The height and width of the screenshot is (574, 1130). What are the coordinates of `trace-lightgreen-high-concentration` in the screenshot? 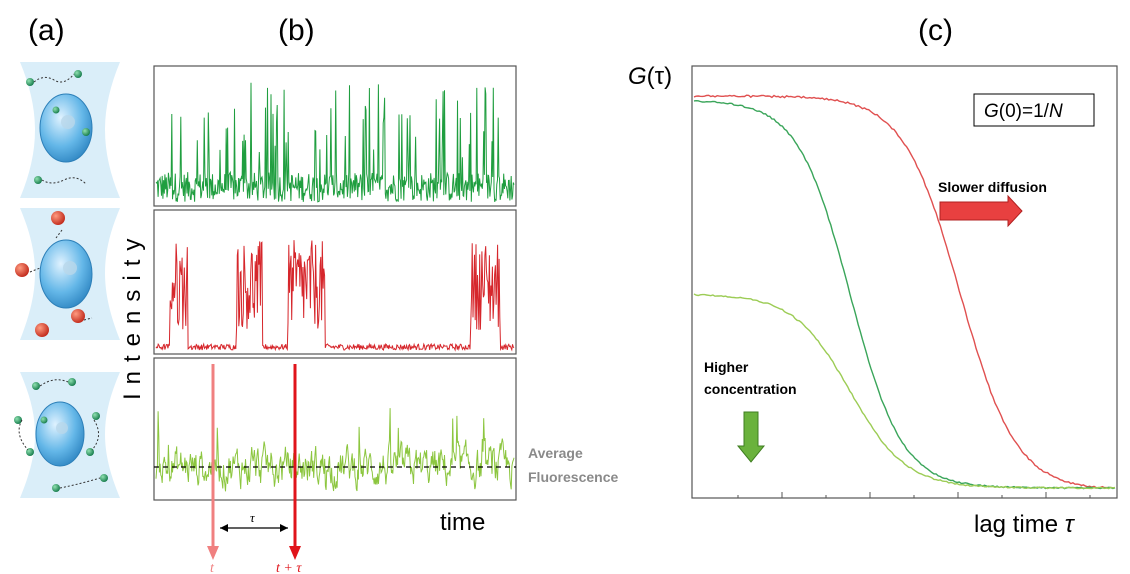 It's located at (335, 450).